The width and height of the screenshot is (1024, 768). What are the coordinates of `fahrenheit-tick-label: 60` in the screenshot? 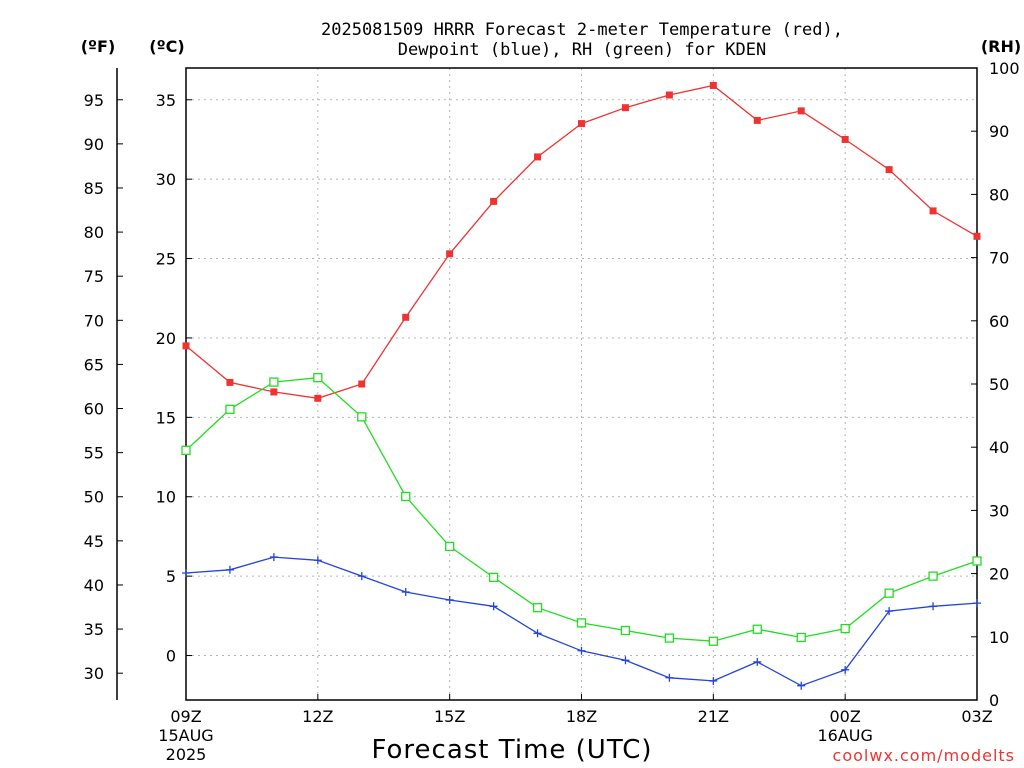 It's located at (94, 409).